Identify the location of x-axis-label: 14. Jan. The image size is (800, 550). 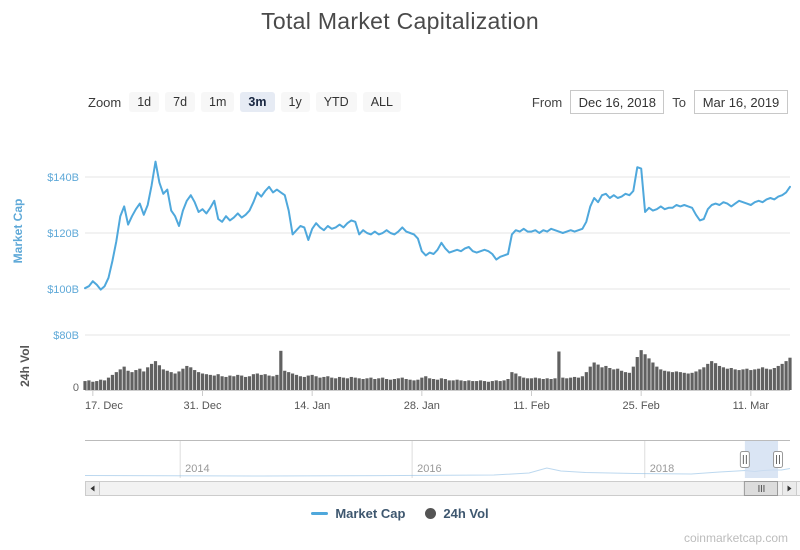
(312, 406).